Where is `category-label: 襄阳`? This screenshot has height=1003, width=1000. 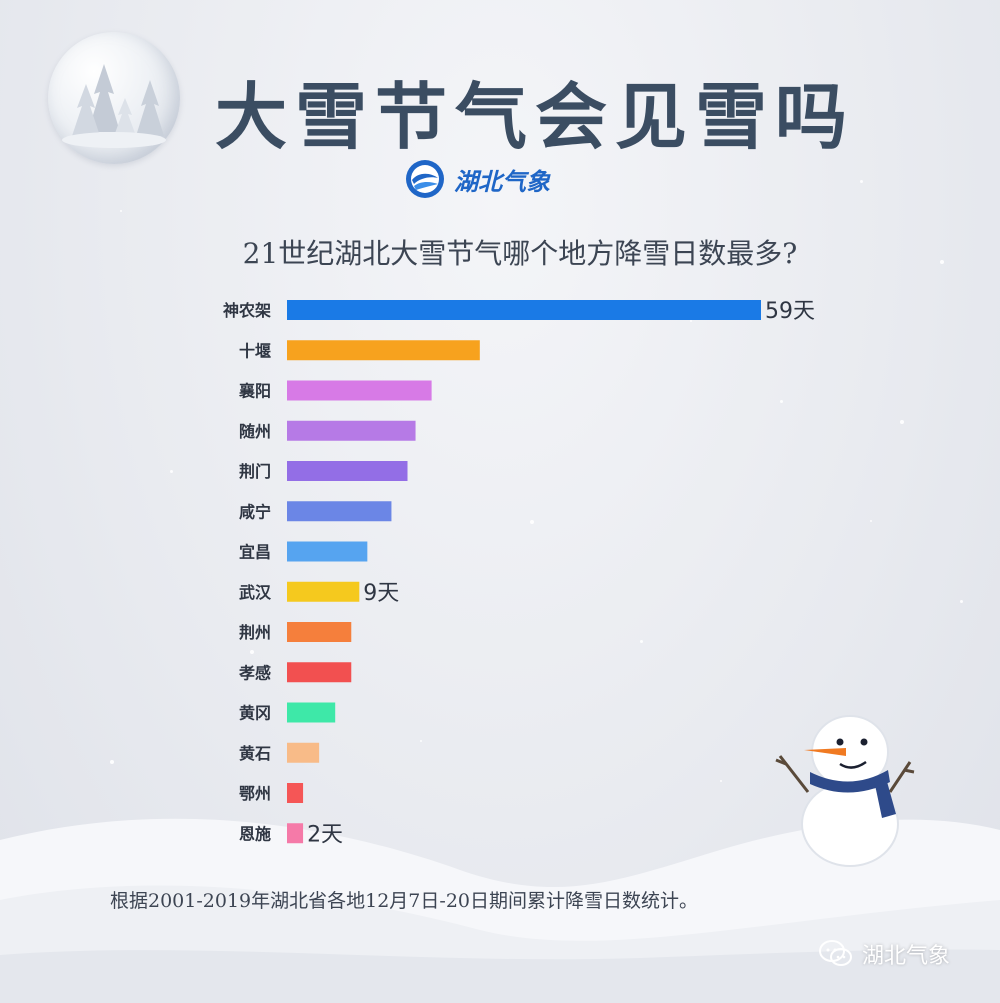 category-label: 襄阳 is located at coordinates (254, 391).